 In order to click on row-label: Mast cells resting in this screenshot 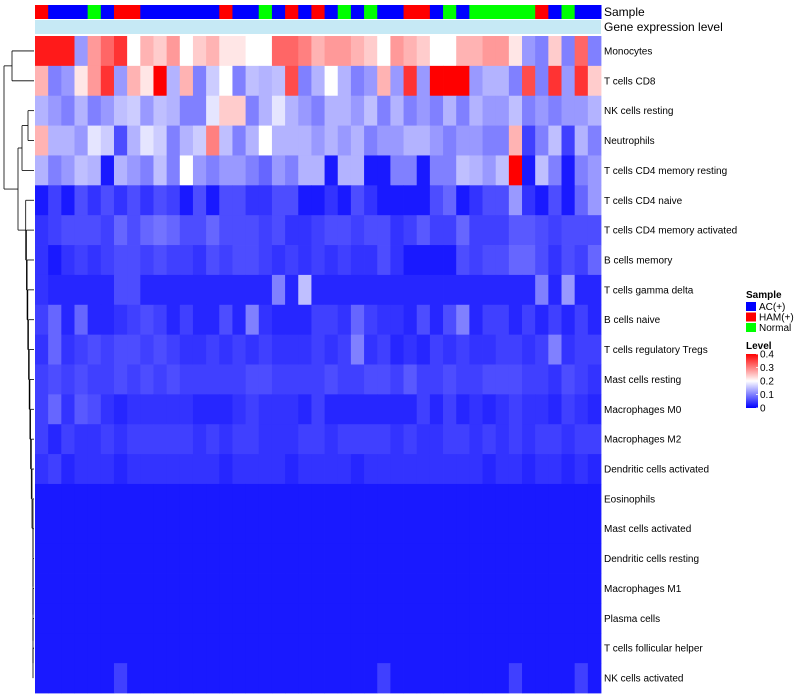, I will do `click(642, 380)`.